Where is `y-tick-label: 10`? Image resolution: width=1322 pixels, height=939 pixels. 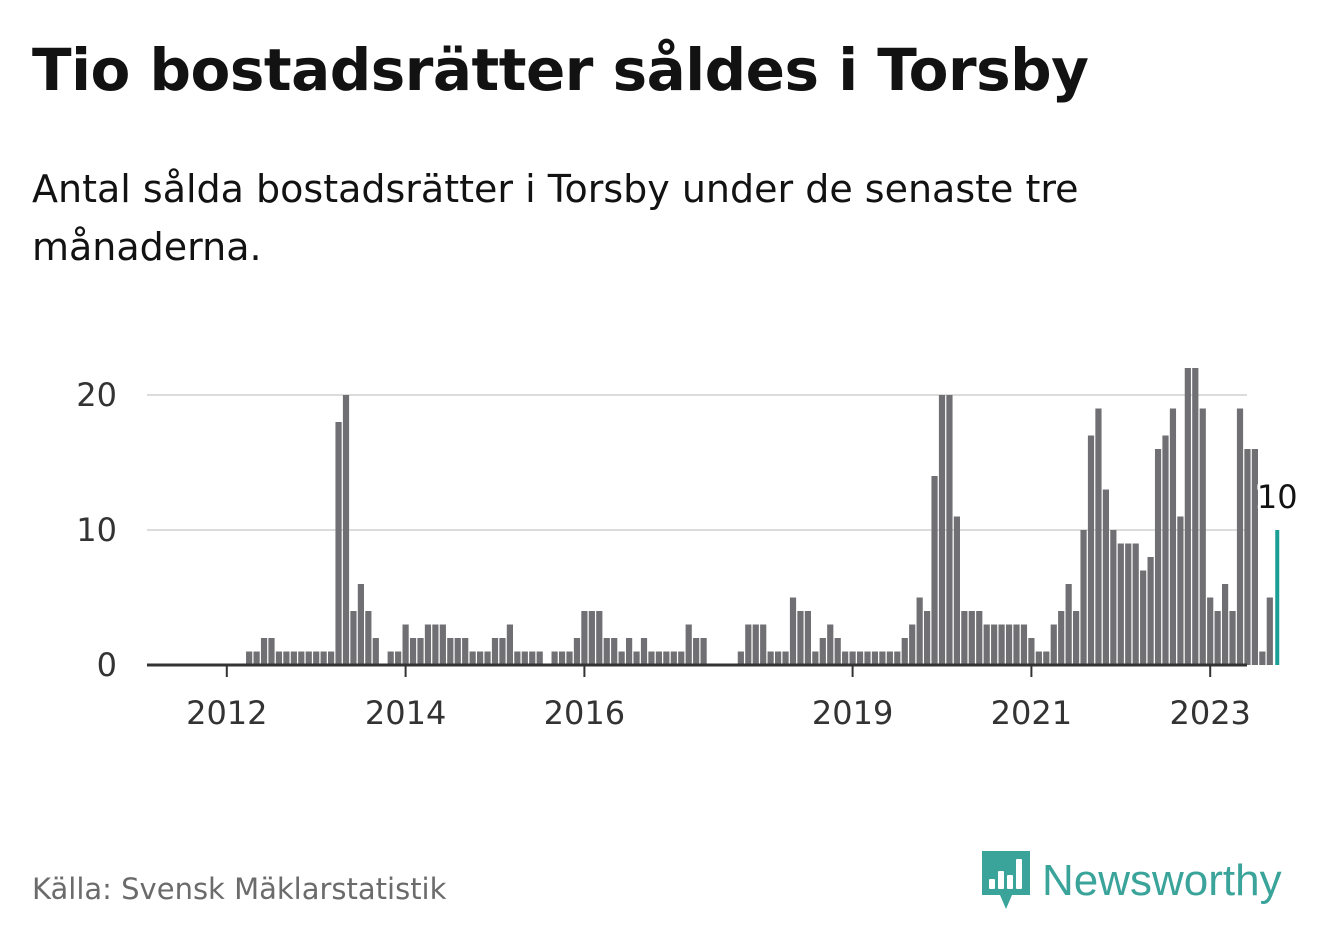 y-tick-label: 10 is located at coordinates (96, 530).